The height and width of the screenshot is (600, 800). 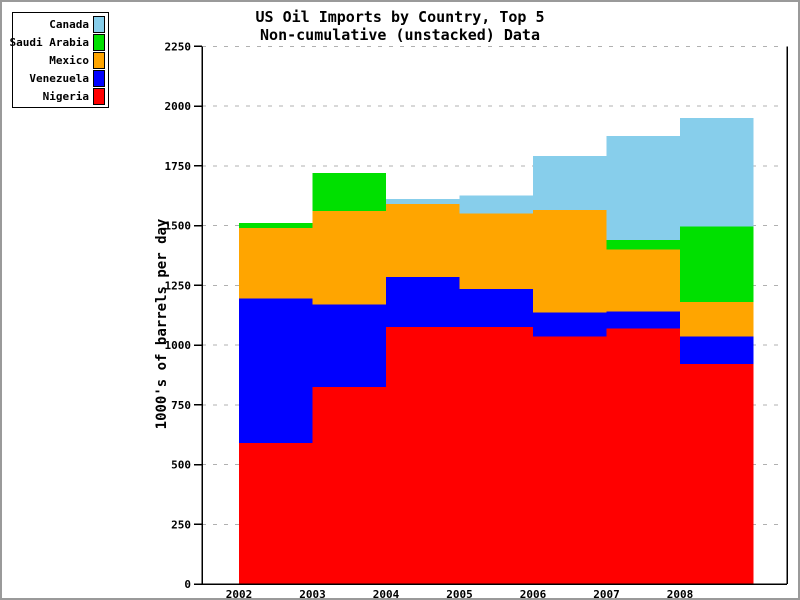 What do you see at coordinates (178, 226) in the screenshot?
I see `y-tick-label-1500: 1500` at bounding box center [178, 226].